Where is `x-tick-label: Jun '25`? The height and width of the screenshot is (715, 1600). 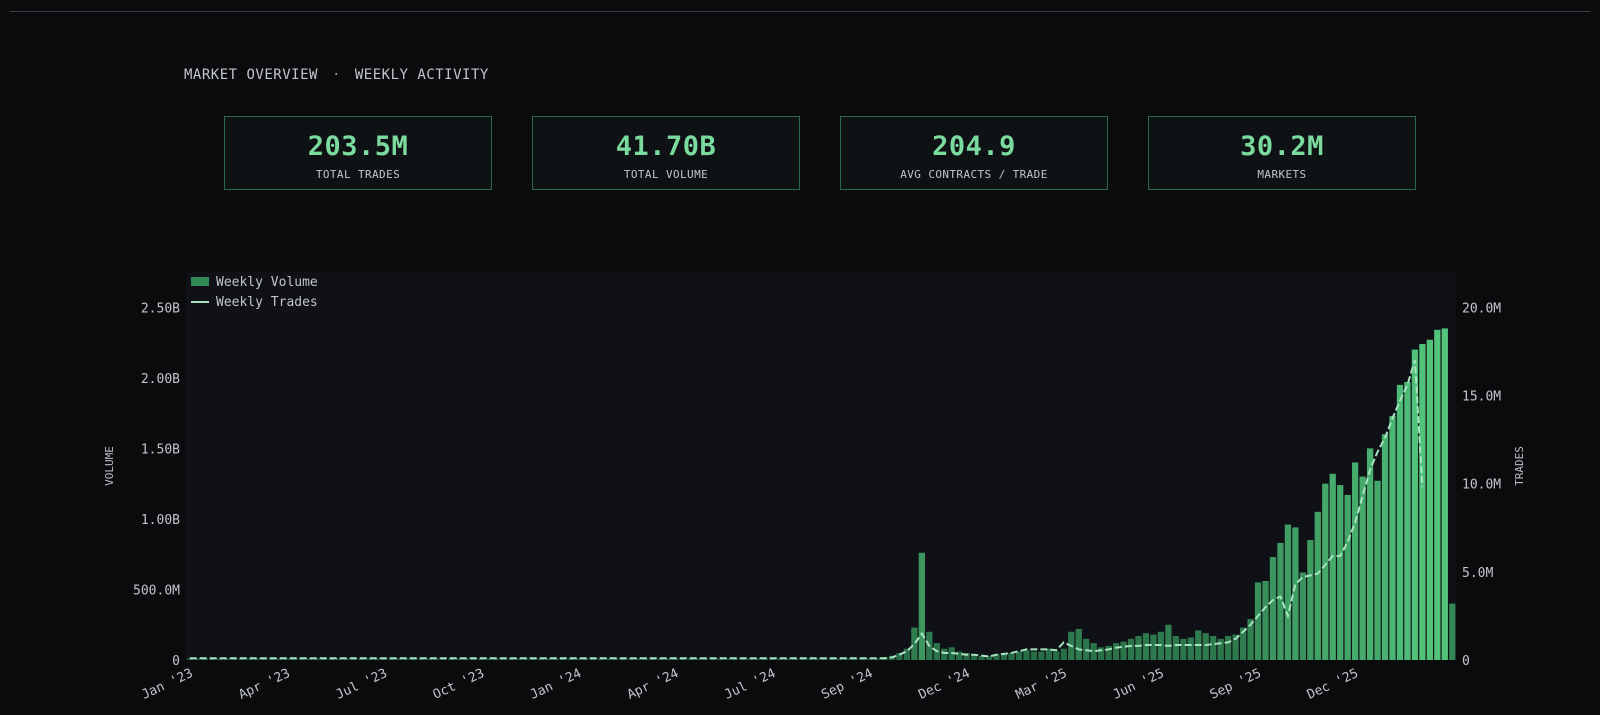 x-tick-label: Jun '25 is located at coordinates (1139, 684).